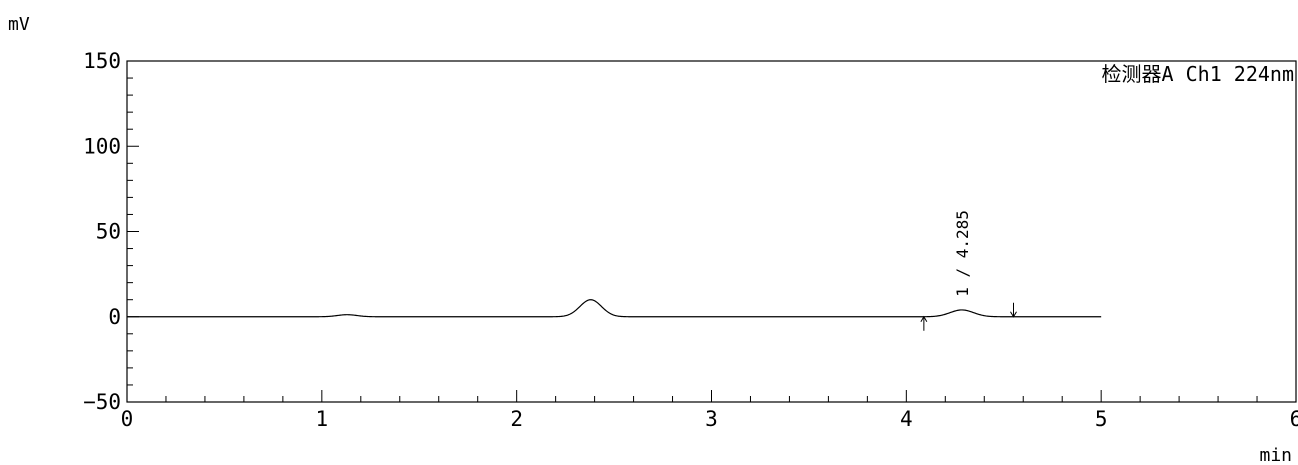  What do you see at coordinates (1101, 419) in the screenshot?
I see `x-tick-label: 5` at bounding box center [1101, 419].